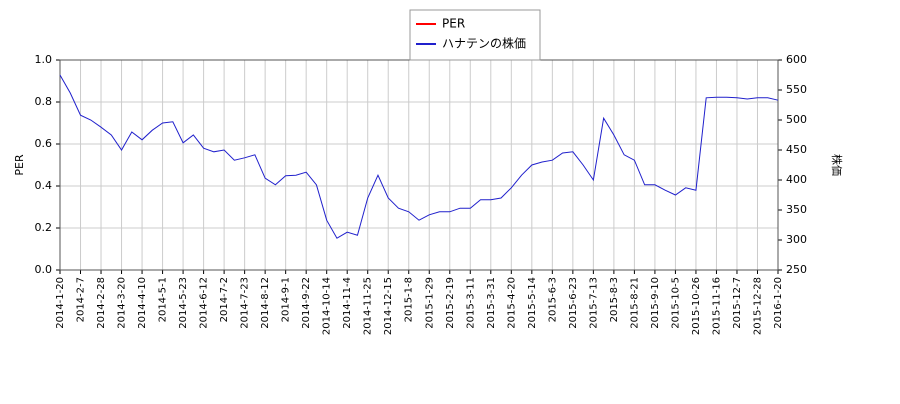  What do you see at coordinates (388, 306) in the screenshot?
I see `x-tick-label: 2014-12-15` at bounding box center [388, 306].